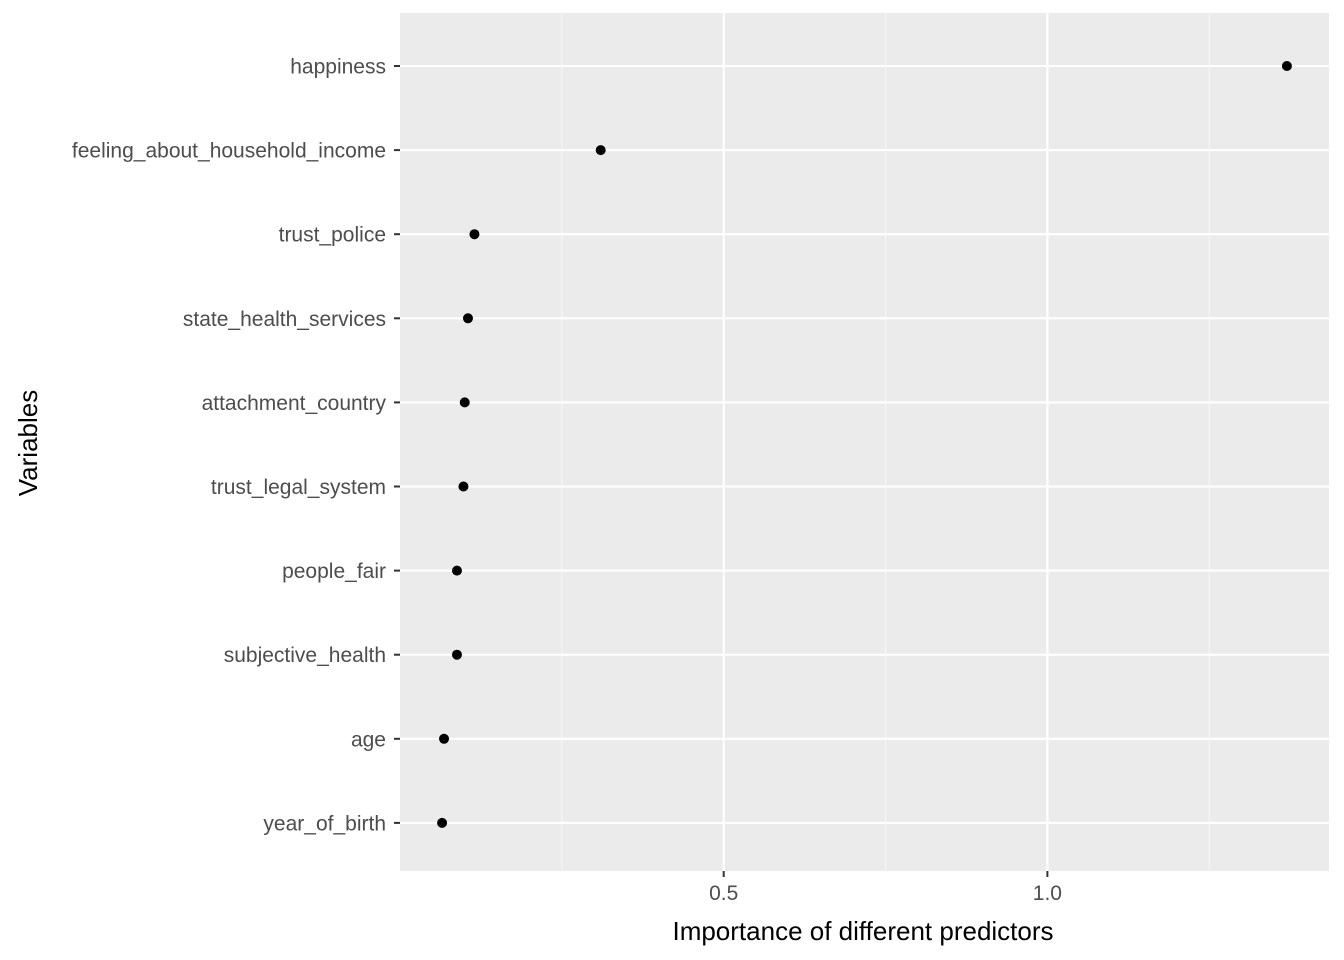 This screenshot has height=960, width=1344. I want to click on x-axis-title: Importance of different predictors, so click(862, 931).